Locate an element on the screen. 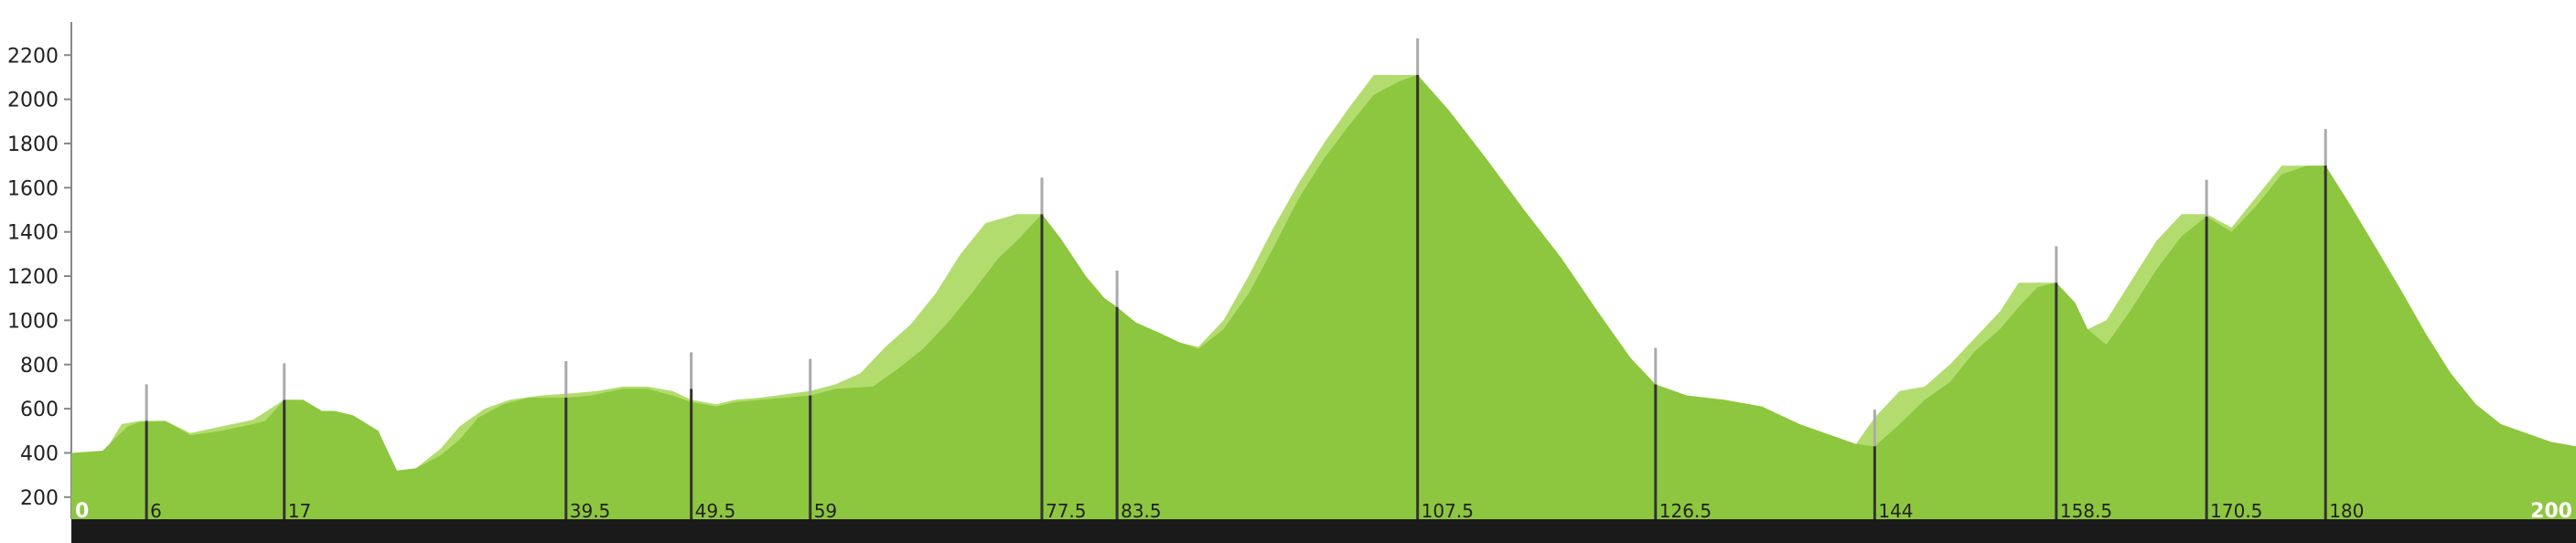 The image size is (2576, 543). marker-label: 17 is located at coordinates (299, 511).